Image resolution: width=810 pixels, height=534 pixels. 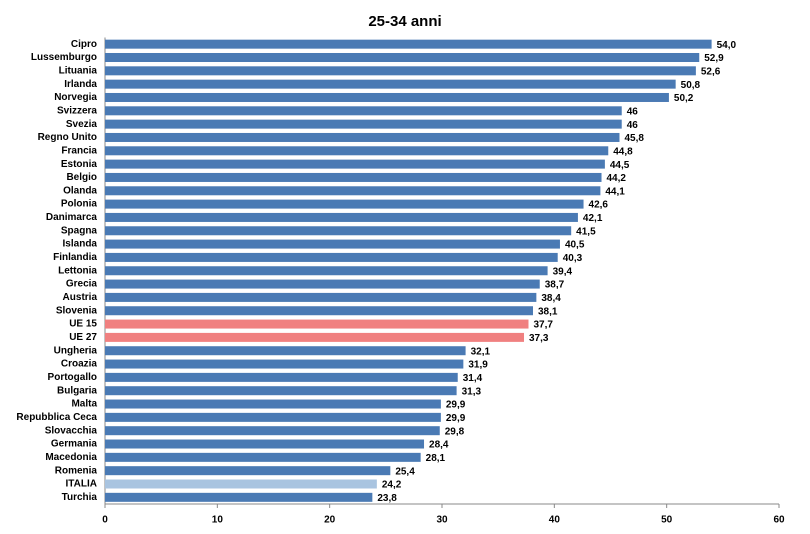 What do you see at coordinates (473, 378) in the screenshot?
I see `value-label: 31,4` at bounding box center [473, 378].